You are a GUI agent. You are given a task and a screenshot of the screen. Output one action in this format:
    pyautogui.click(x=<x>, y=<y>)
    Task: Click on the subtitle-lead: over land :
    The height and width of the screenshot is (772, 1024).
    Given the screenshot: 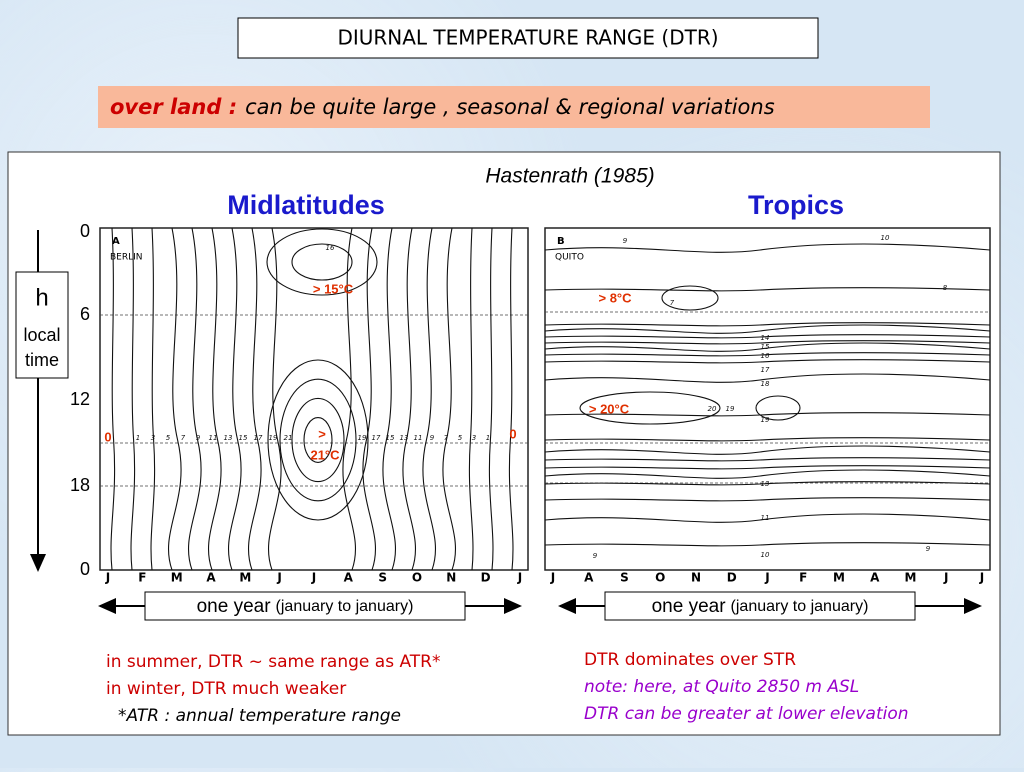 What is the action you would take?
    pyautogui.click(x=173, y=107)
    